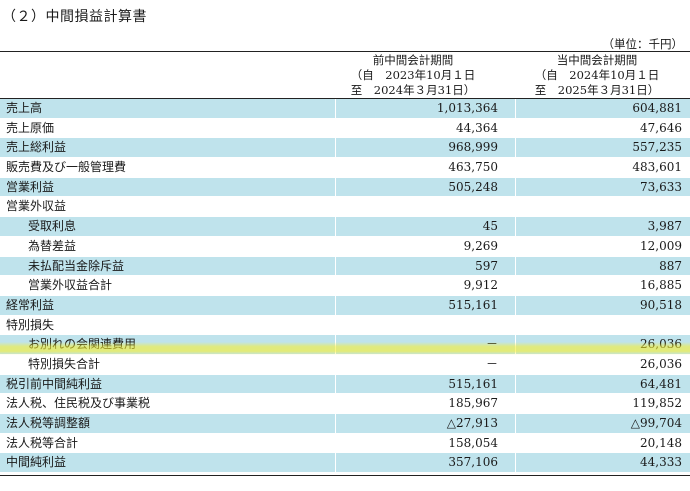 The image size is (690, 491). Describe the element at coordinates (42, 442) in the screenshot. I see `row-label: 法人税等合計` at that location.